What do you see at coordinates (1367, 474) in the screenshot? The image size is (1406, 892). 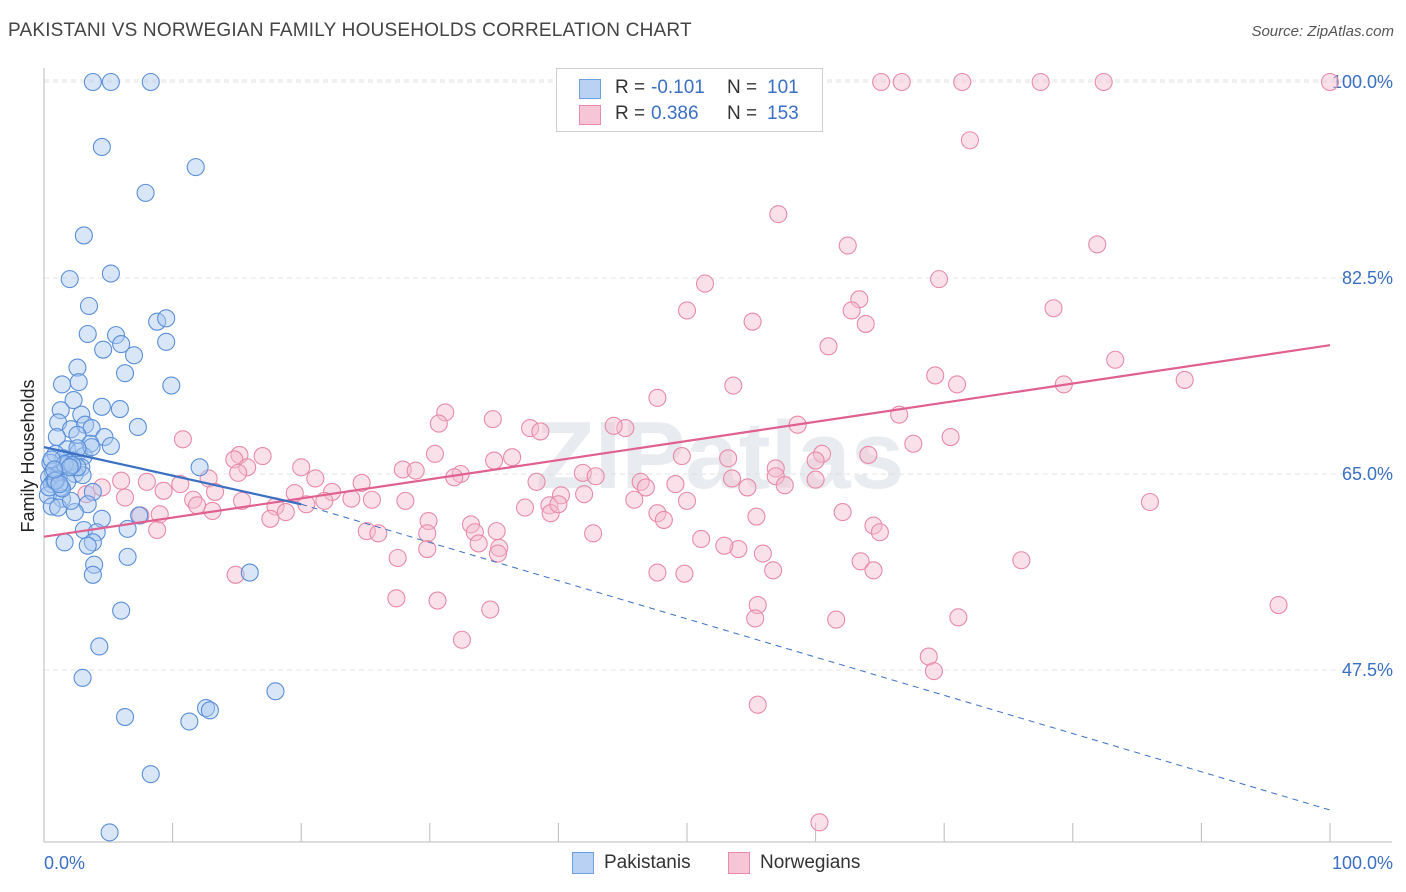 I see `y-tick-label: 65.0%` at bounding box center [1367, 474].